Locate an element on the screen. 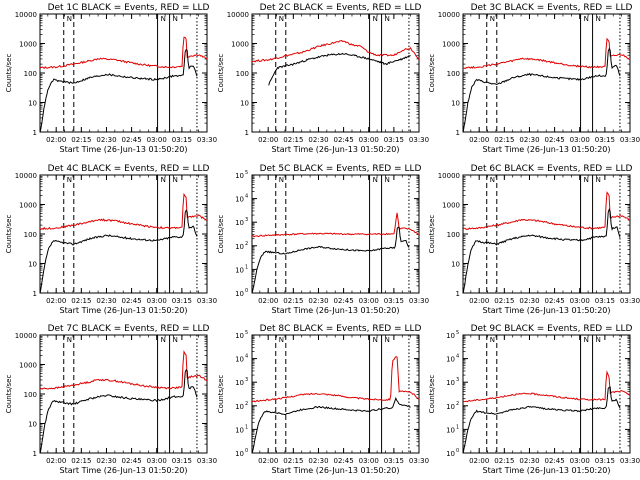 The width and height of the screenshot is (640, 480). panel-title: Det 3C BLACK = Events, RED = LLD is located at coordinates (552, 8).